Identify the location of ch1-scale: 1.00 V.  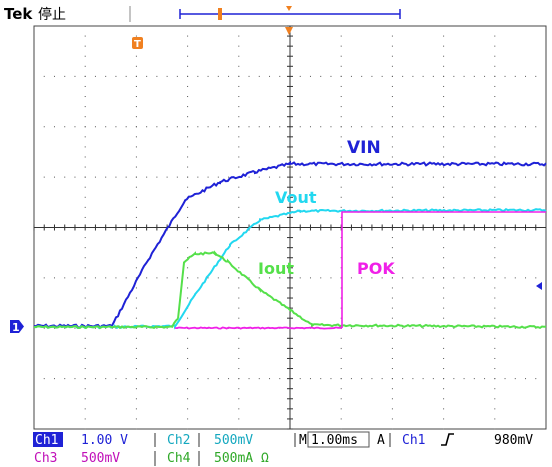
(104, 440).